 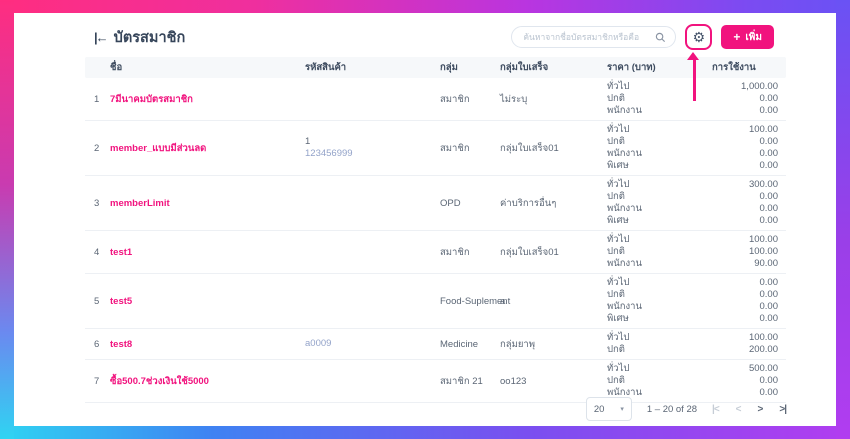 What do you see at coordinates (763, 184) in the screenshot?
I see `price-value: 300.00` at bounding box center [763, 184].